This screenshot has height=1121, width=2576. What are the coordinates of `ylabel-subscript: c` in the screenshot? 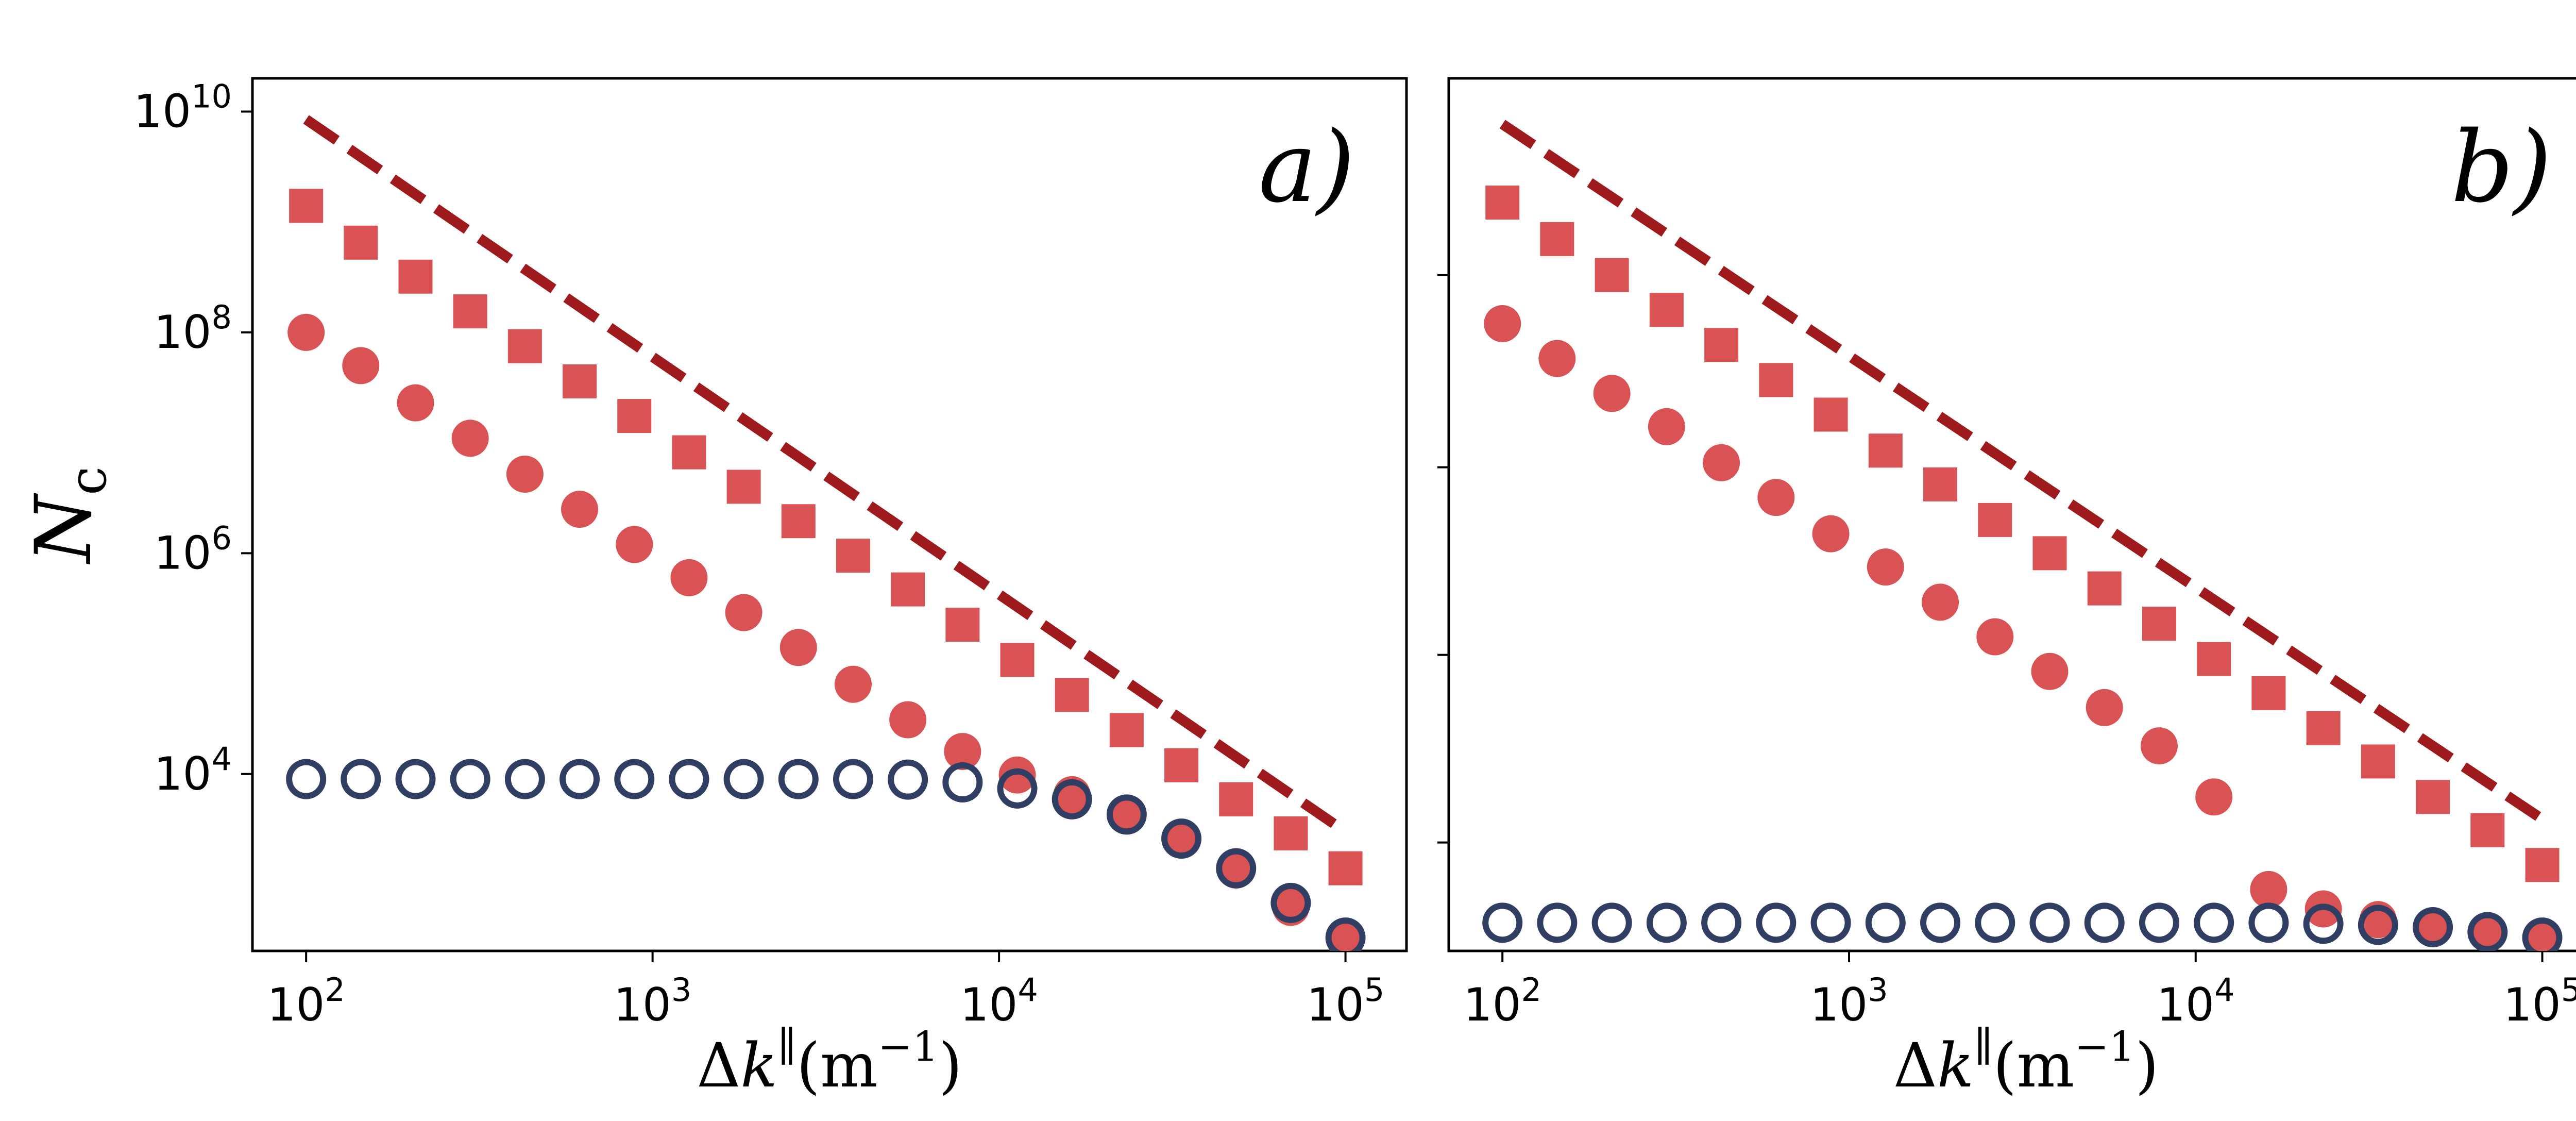 It's located at (88, 481).